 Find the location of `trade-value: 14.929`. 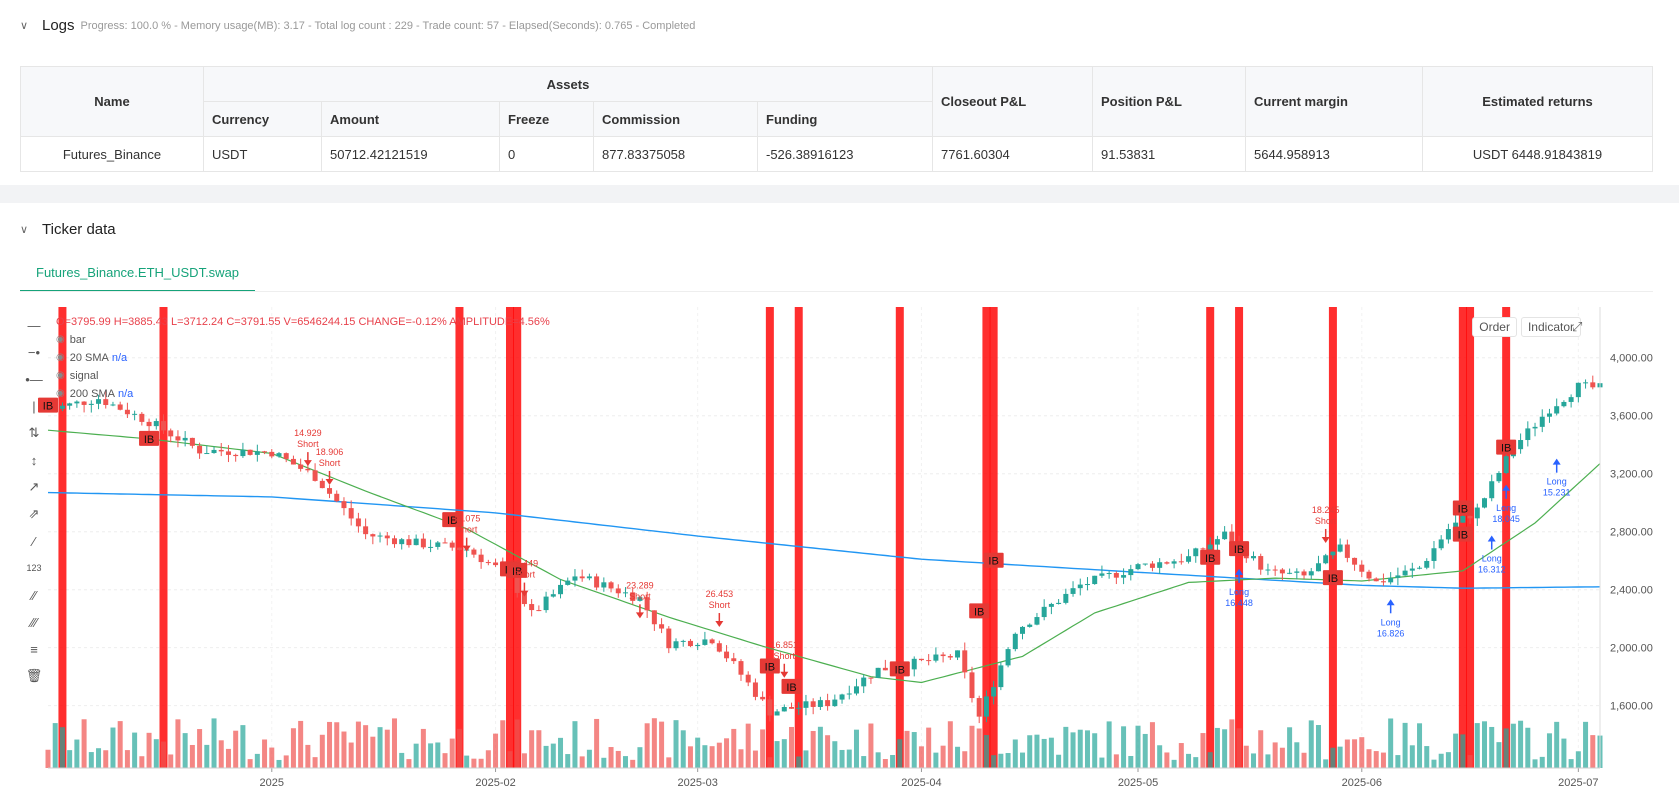

trade-value: 14.929 is located at coordinates (308, 433).